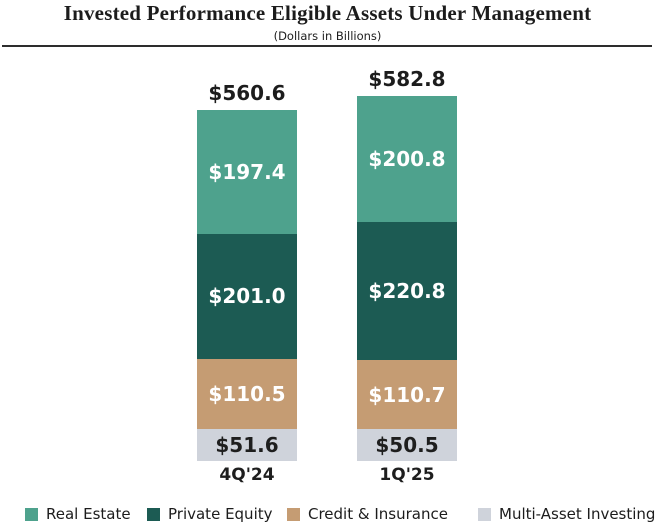  Describe the element at coordinates (327, 36) in the screenshot. I see `chart-subtitle: (Dollars in Billions)` at that location.